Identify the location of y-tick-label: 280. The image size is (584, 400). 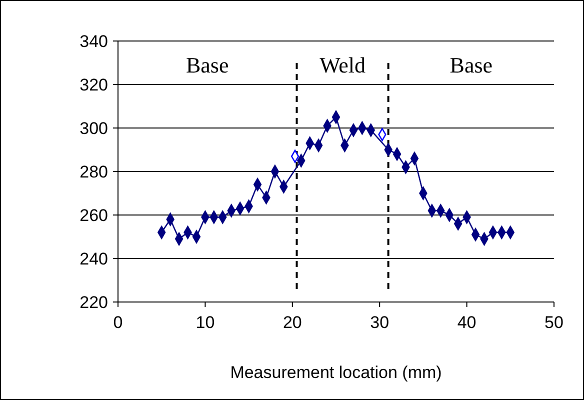
(94, 172).